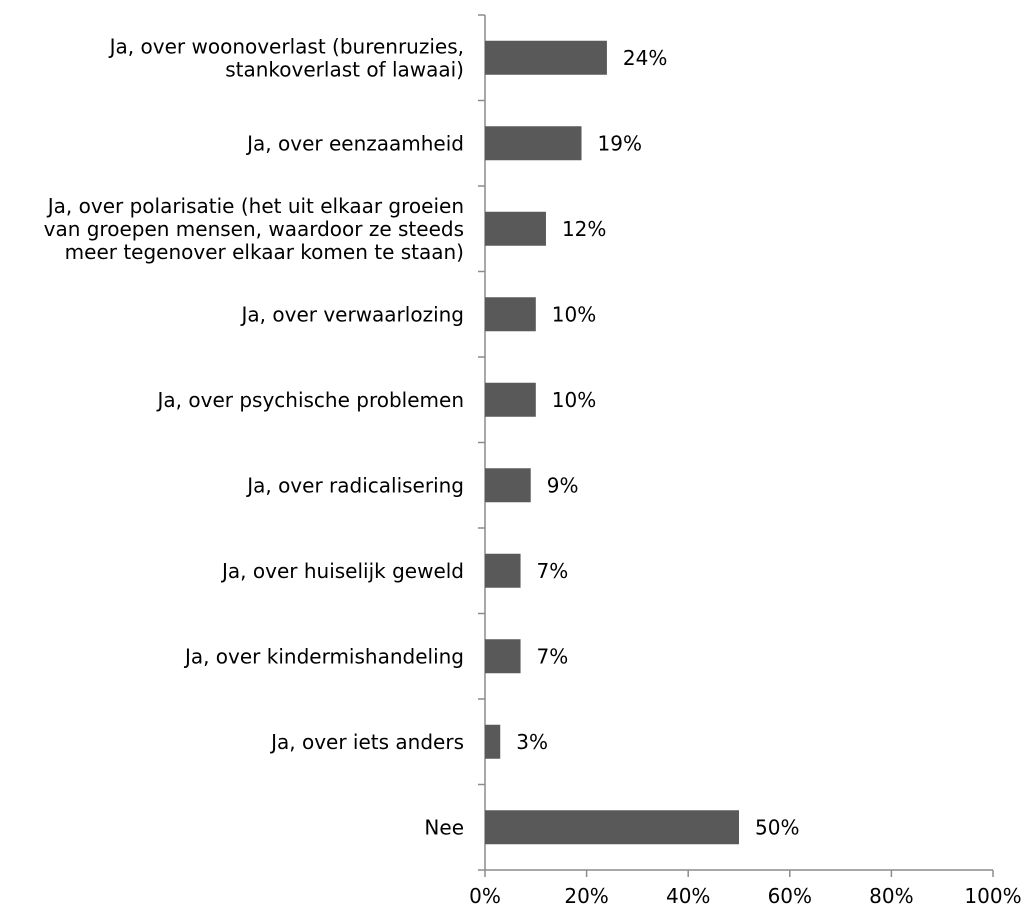 The image size is (1031, 912). I want to click on category-label: Ja, over iets anders, so click(366, 742).